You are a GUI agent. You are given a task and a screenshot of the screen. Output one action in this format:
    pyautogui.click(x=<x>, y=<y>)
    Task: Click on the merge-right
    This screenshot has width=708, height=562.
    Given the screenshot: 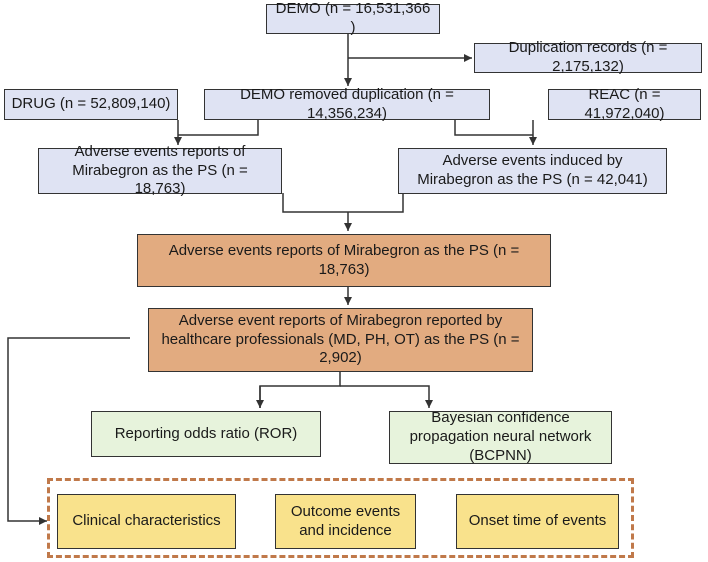 What is the action you would take?
    pyautogui.click(x=376, y=203)
    